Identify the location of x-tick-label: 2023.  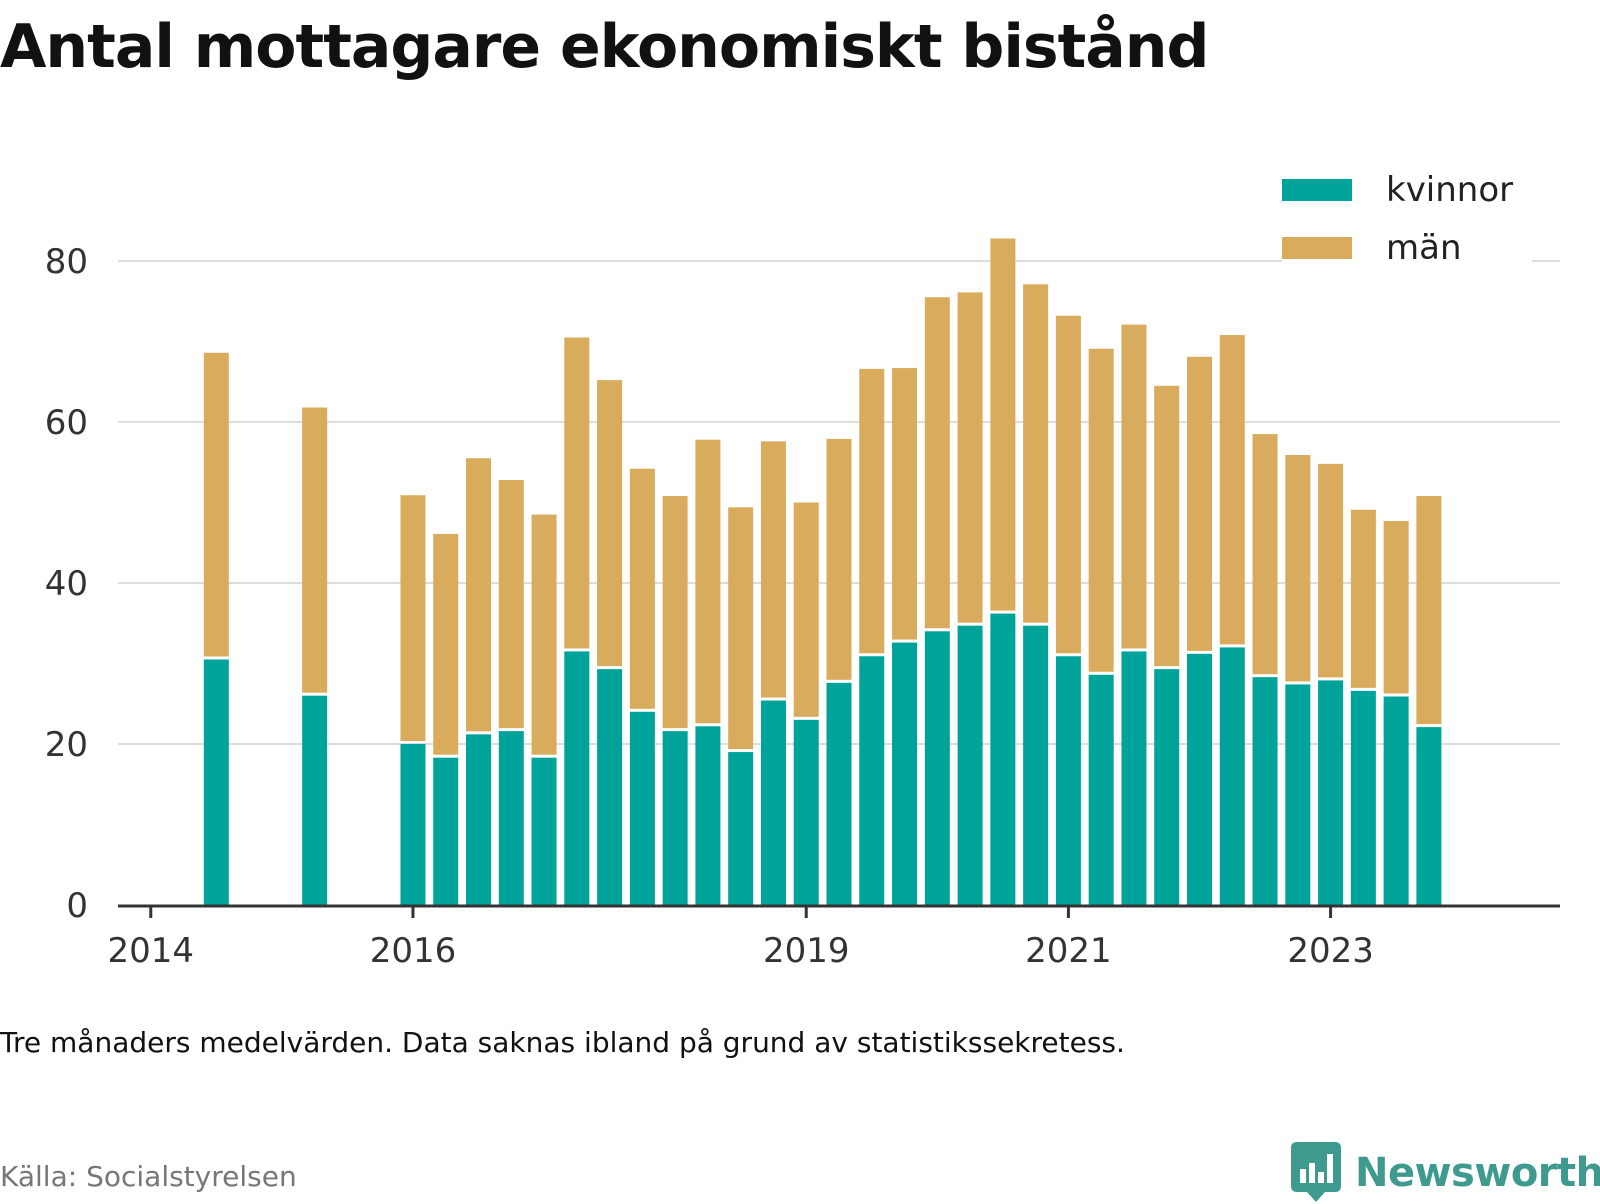
(1330, 951).